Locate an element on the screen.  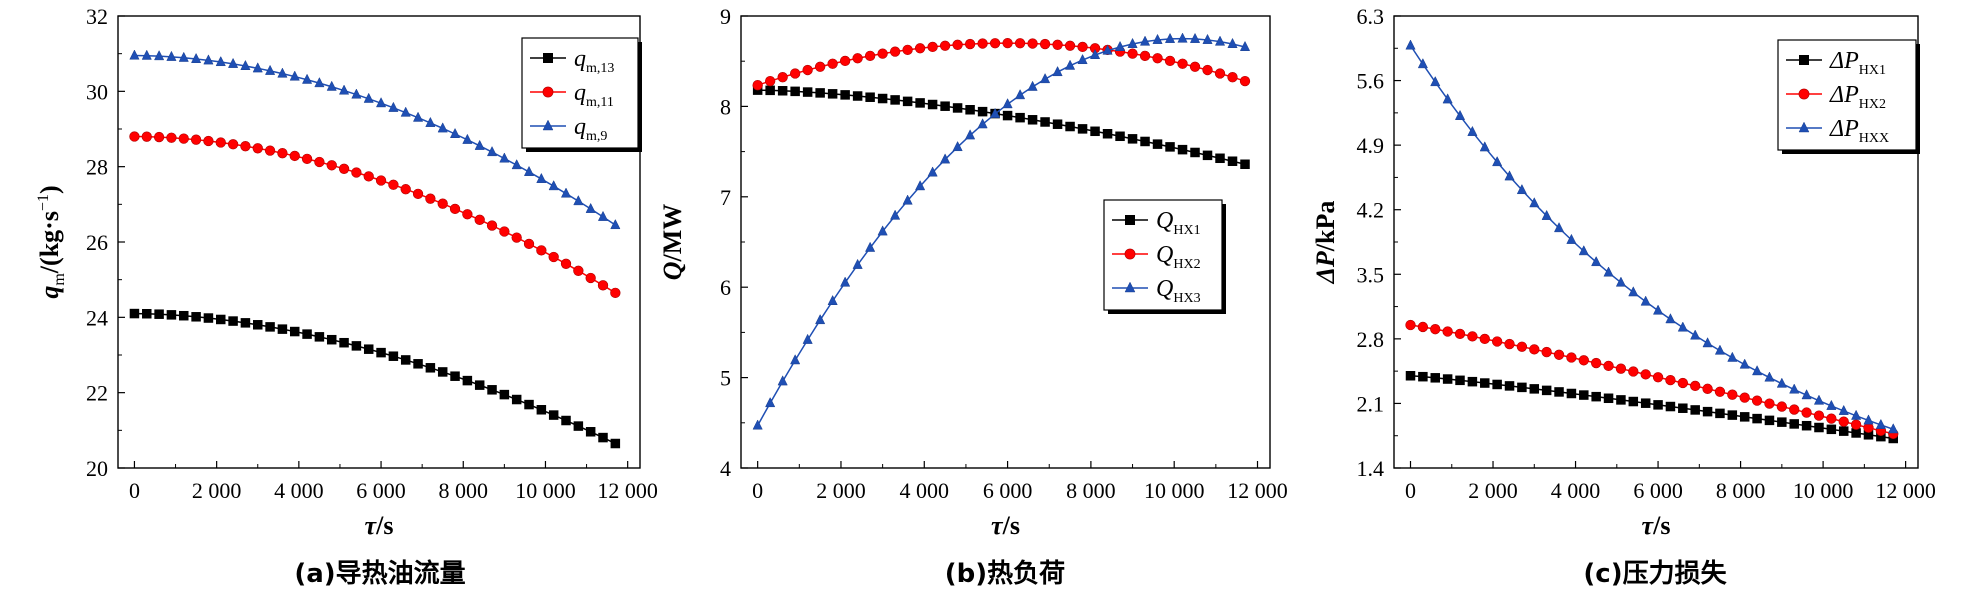
legend-label: ΔPHX1 is located at coordinates (1857, 63).